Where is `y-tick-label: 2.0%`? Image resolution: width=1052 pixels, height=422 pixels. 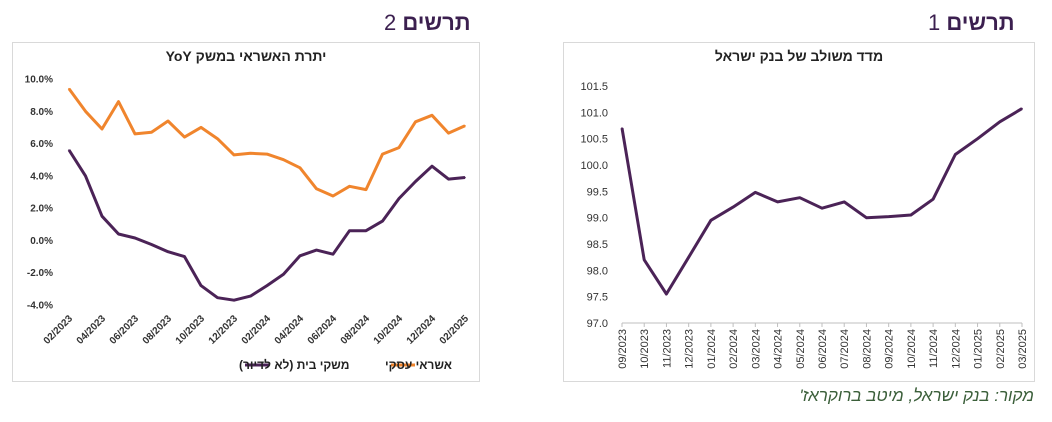
y-tick-label: 2.0% is located at coordinates (41, 209).